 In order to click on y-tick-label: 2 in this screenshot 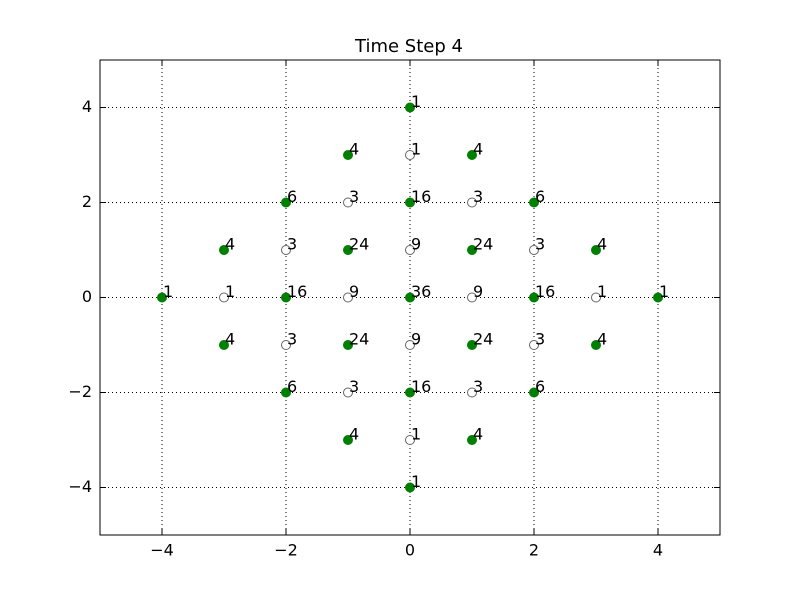, I will do `click(87, 201)`.